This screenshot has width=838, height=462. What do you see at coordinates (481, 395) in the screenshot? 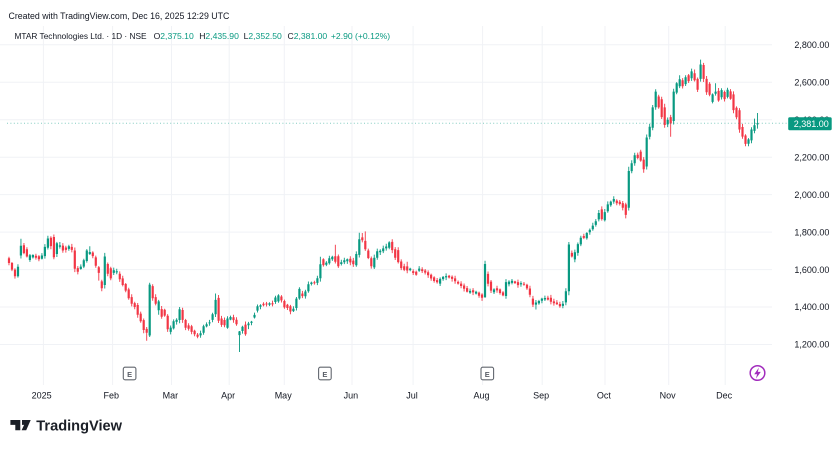
I see `svg-text: Aug` at bounding box center [481, 395].